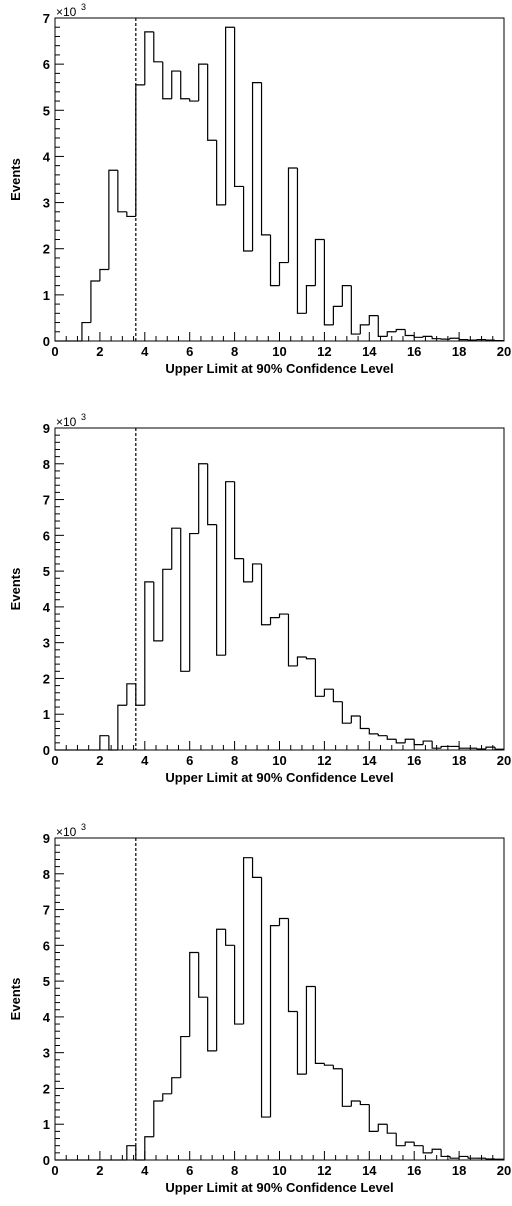  What do you see at coordinates (66, 832) in the screenshot?
I see `y-multiplier-label: ×10` at bounding box center [66, 832].